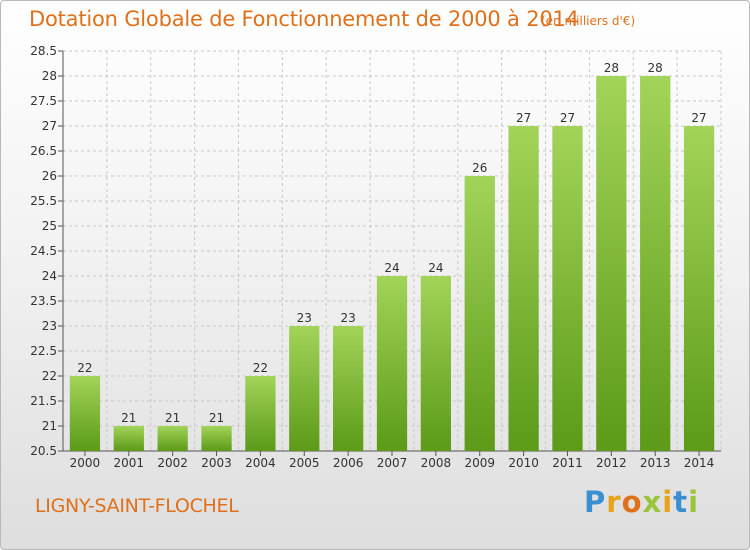 The width and height of the screenshot is (750, 550). I want to click on y-tick-label: 26, so click(49, 176).